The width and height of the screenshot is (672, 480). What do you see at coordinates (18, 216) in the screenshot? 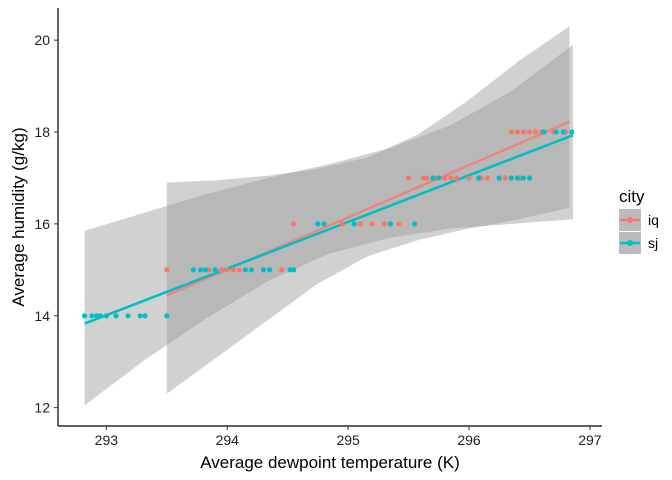
I see `y-axis-title: Average humidity (g/kg)` at bounding box center [18, 216].